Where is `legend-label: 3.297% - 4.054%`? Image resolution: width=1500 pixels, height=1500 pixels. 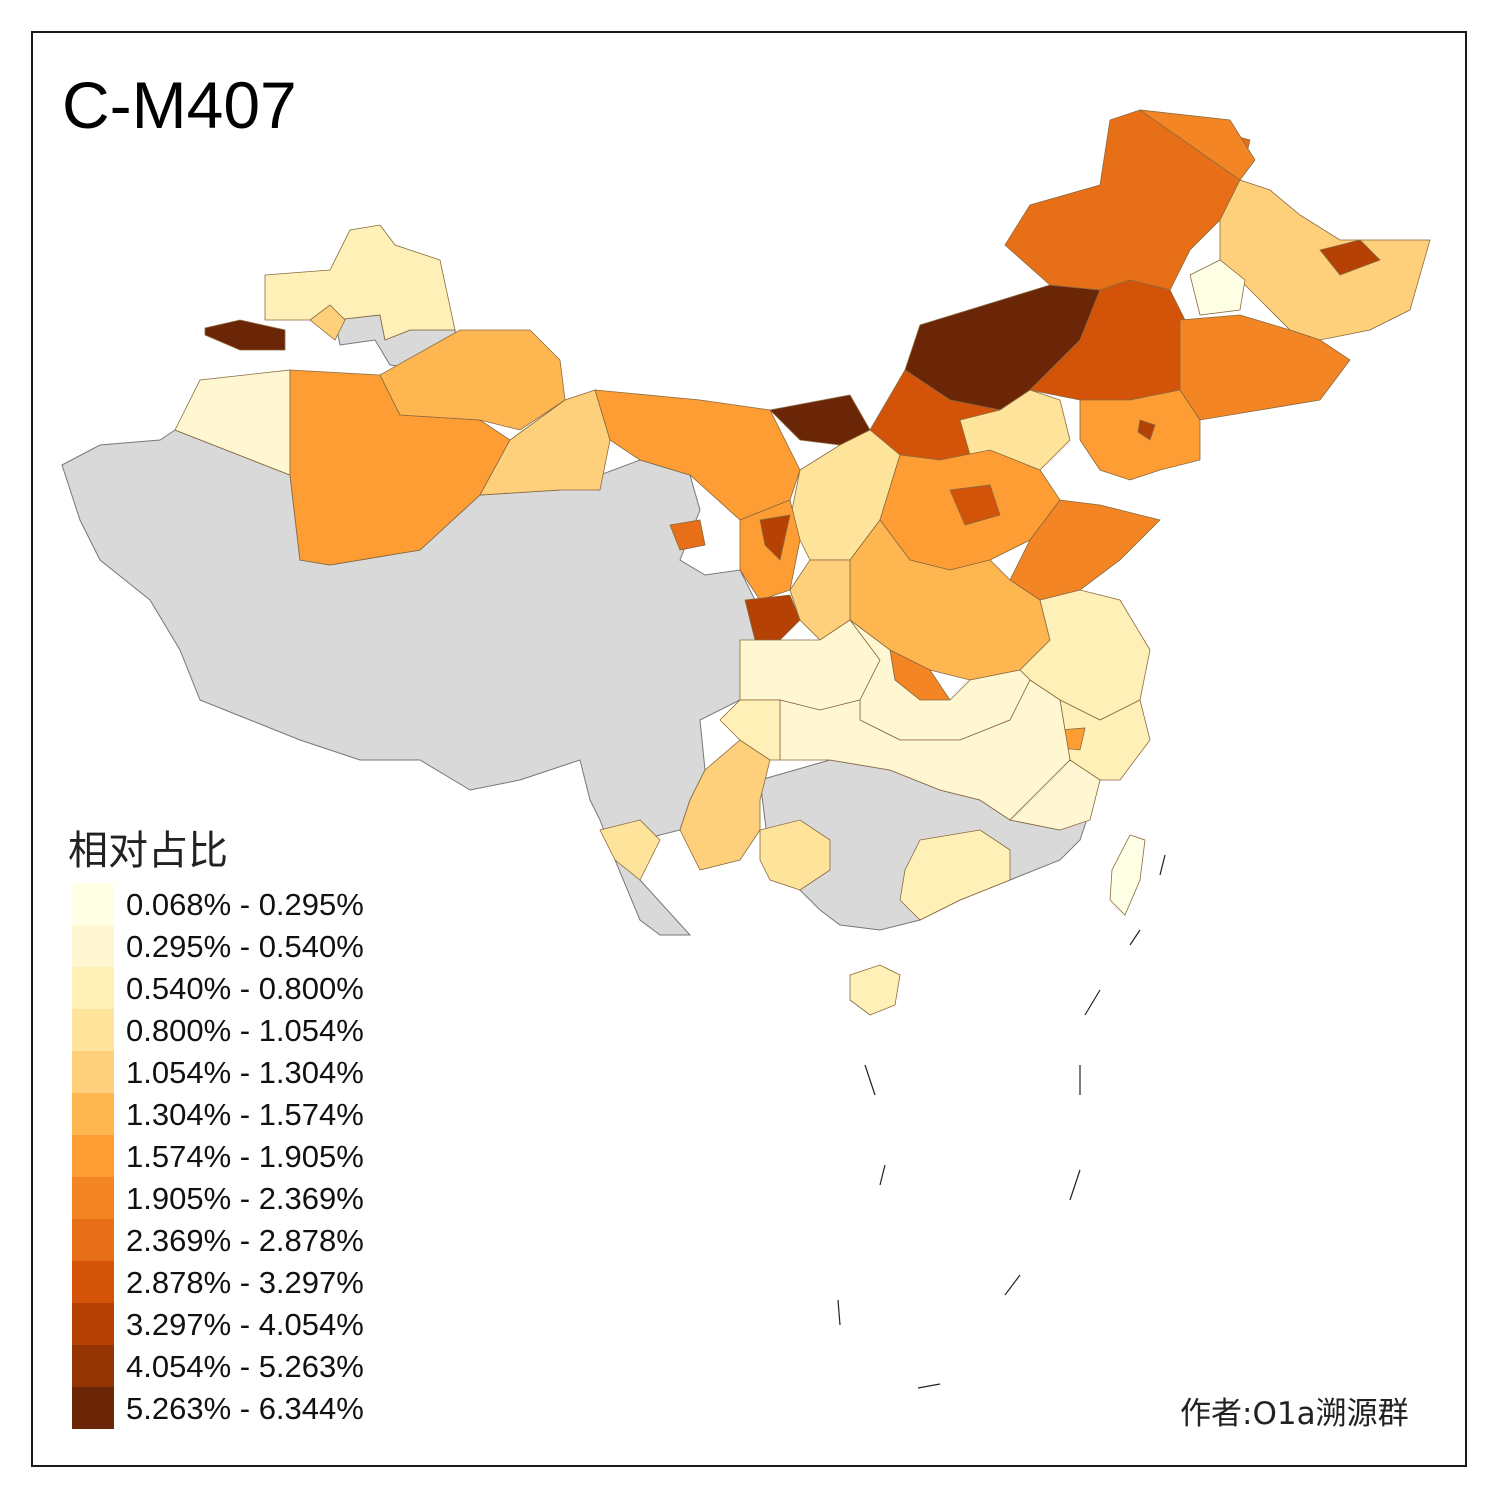
legend-label: 3.297% - 4.054% is located at coordinates (245, 1324).